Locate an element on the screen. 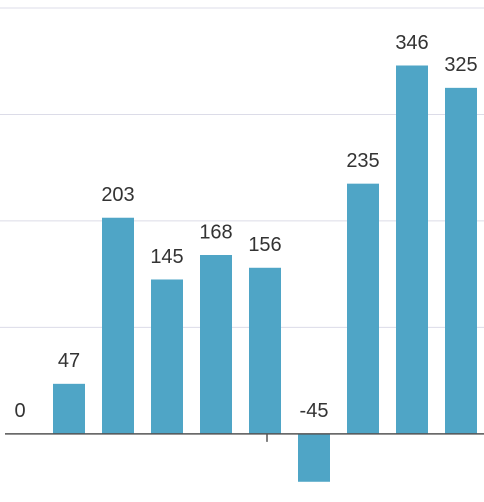 Image resolution: width=484 pixels, height=502 pixels. data-label: 168 is located at coordinates (215, 232).